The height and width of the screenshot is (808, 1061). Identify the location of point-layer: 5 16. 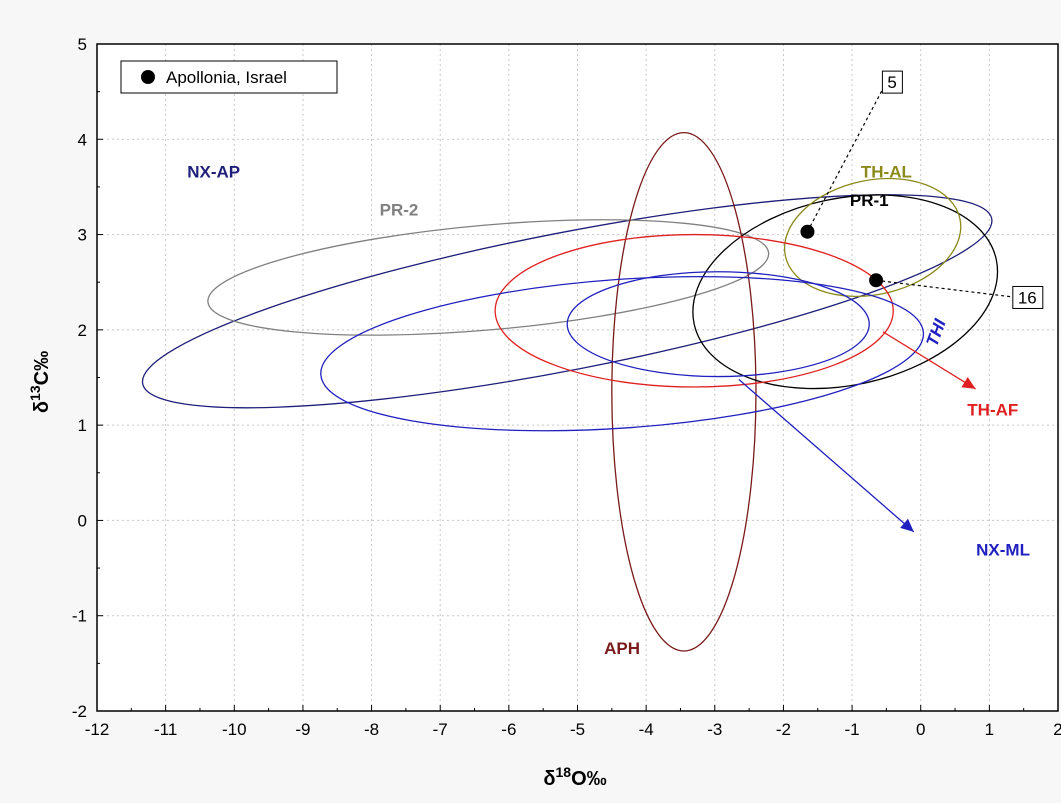
(922, 189).